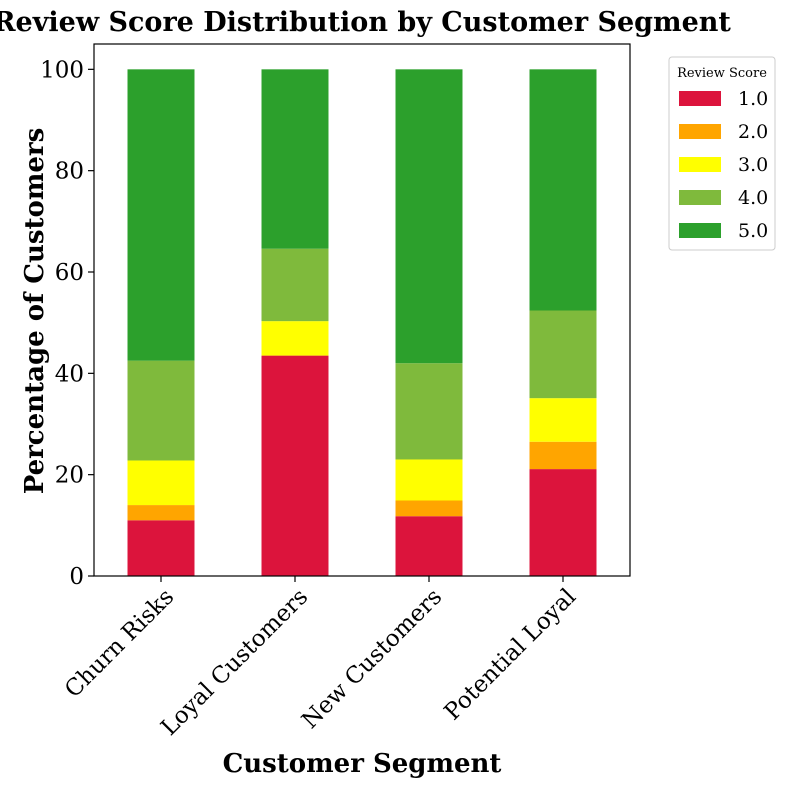 This screenshot has width=785, height=794. I want to click on x-tick-label: Loyal Customers, so click(234, 662).